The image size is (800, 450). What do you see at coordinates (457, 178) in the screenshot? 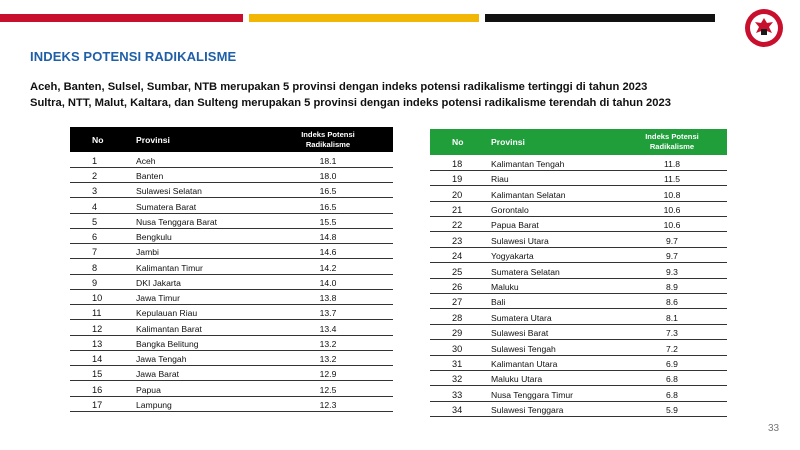
I see `cell-no: 19` at bounding box center [457, 178].